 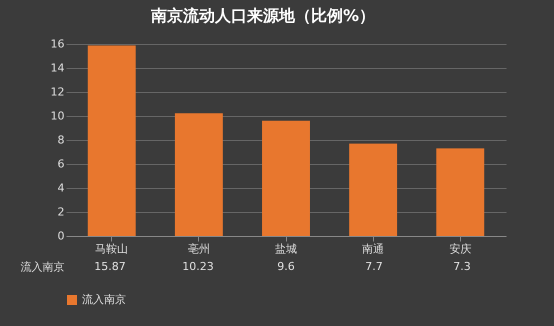 What do you see at coordinates (110, 266) in the screenshot?
I see `data-label: 15.87` at bounding box center [110, 266].